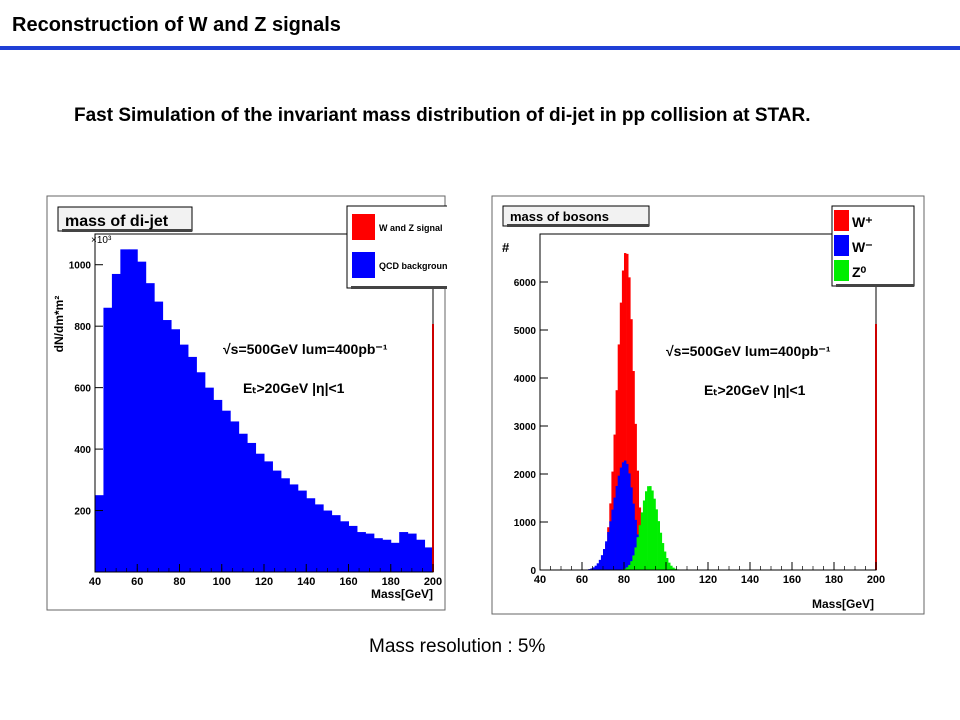 This screenshot has height=720, width=960. Describe the element at coordinates (525, 427) in the screenshot. I see `y-tick-label: 3000` at that location.